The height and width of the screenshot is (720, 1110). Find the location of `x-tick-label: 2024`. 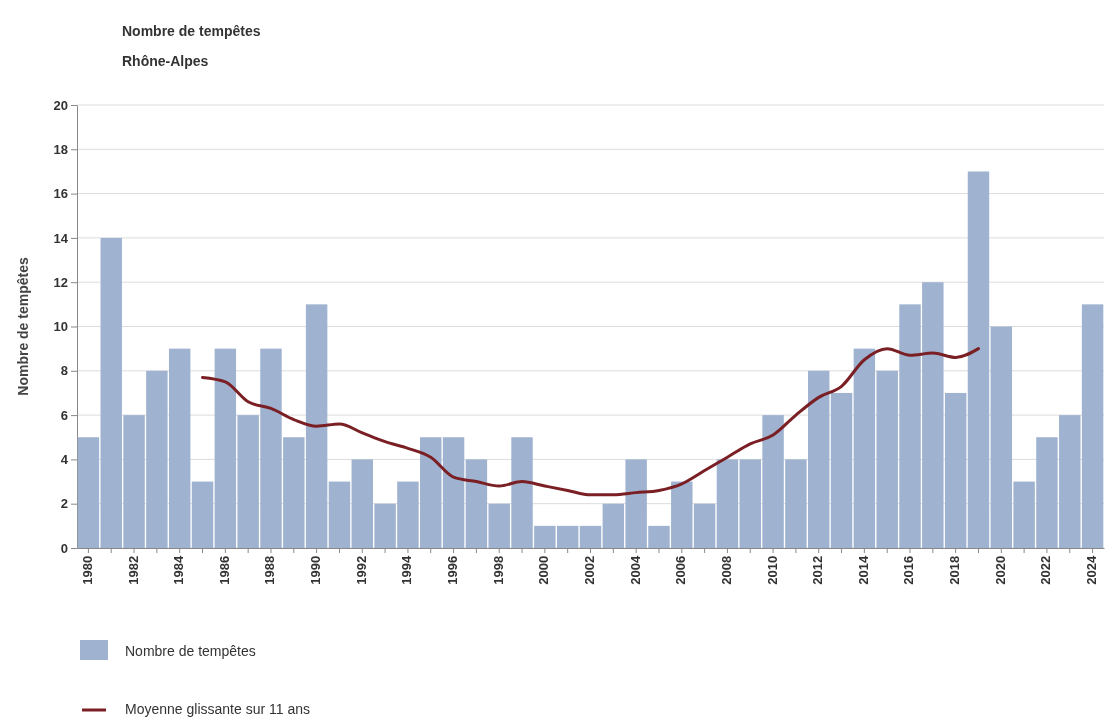

x-tick-label: 2024 is located at coordinates (1092, 570).